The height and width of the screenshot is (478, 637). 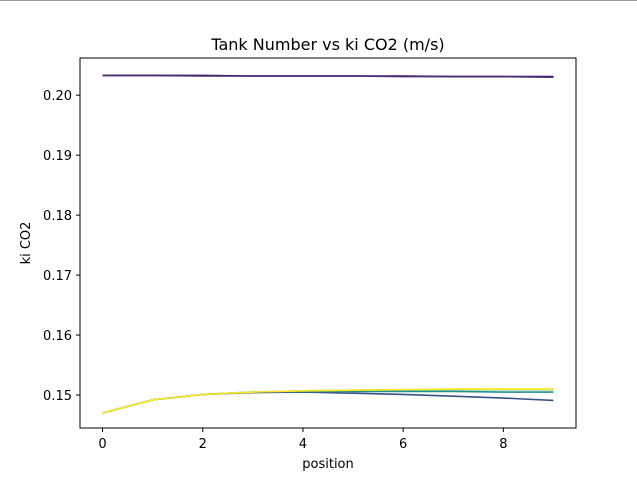 I want to click on y-axis: 0.15 0.16 0.17 0.18 0.19 0.20, so click(x=61, y=246).